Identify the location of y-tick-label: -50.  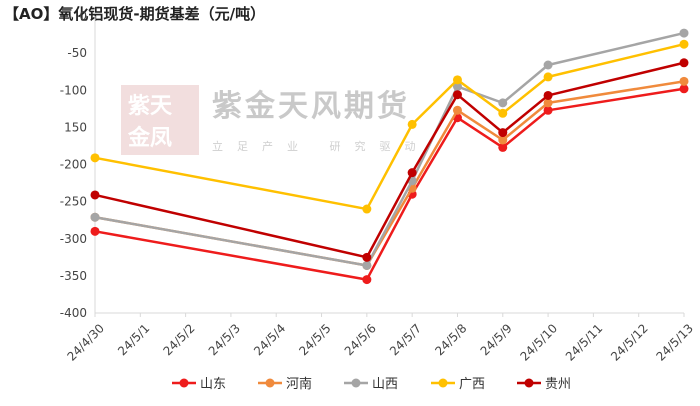
(77, 53).